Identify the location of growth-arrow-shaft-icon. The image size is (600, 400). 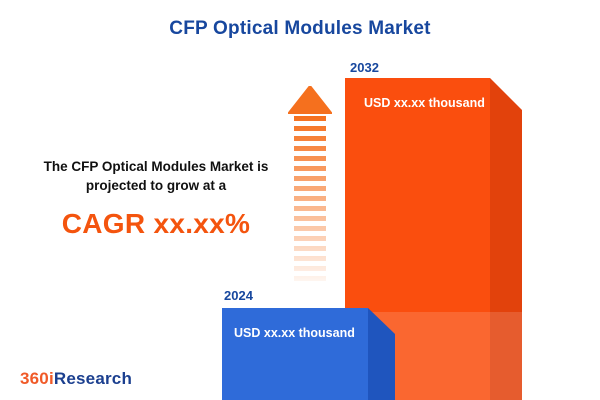
(310, 200).